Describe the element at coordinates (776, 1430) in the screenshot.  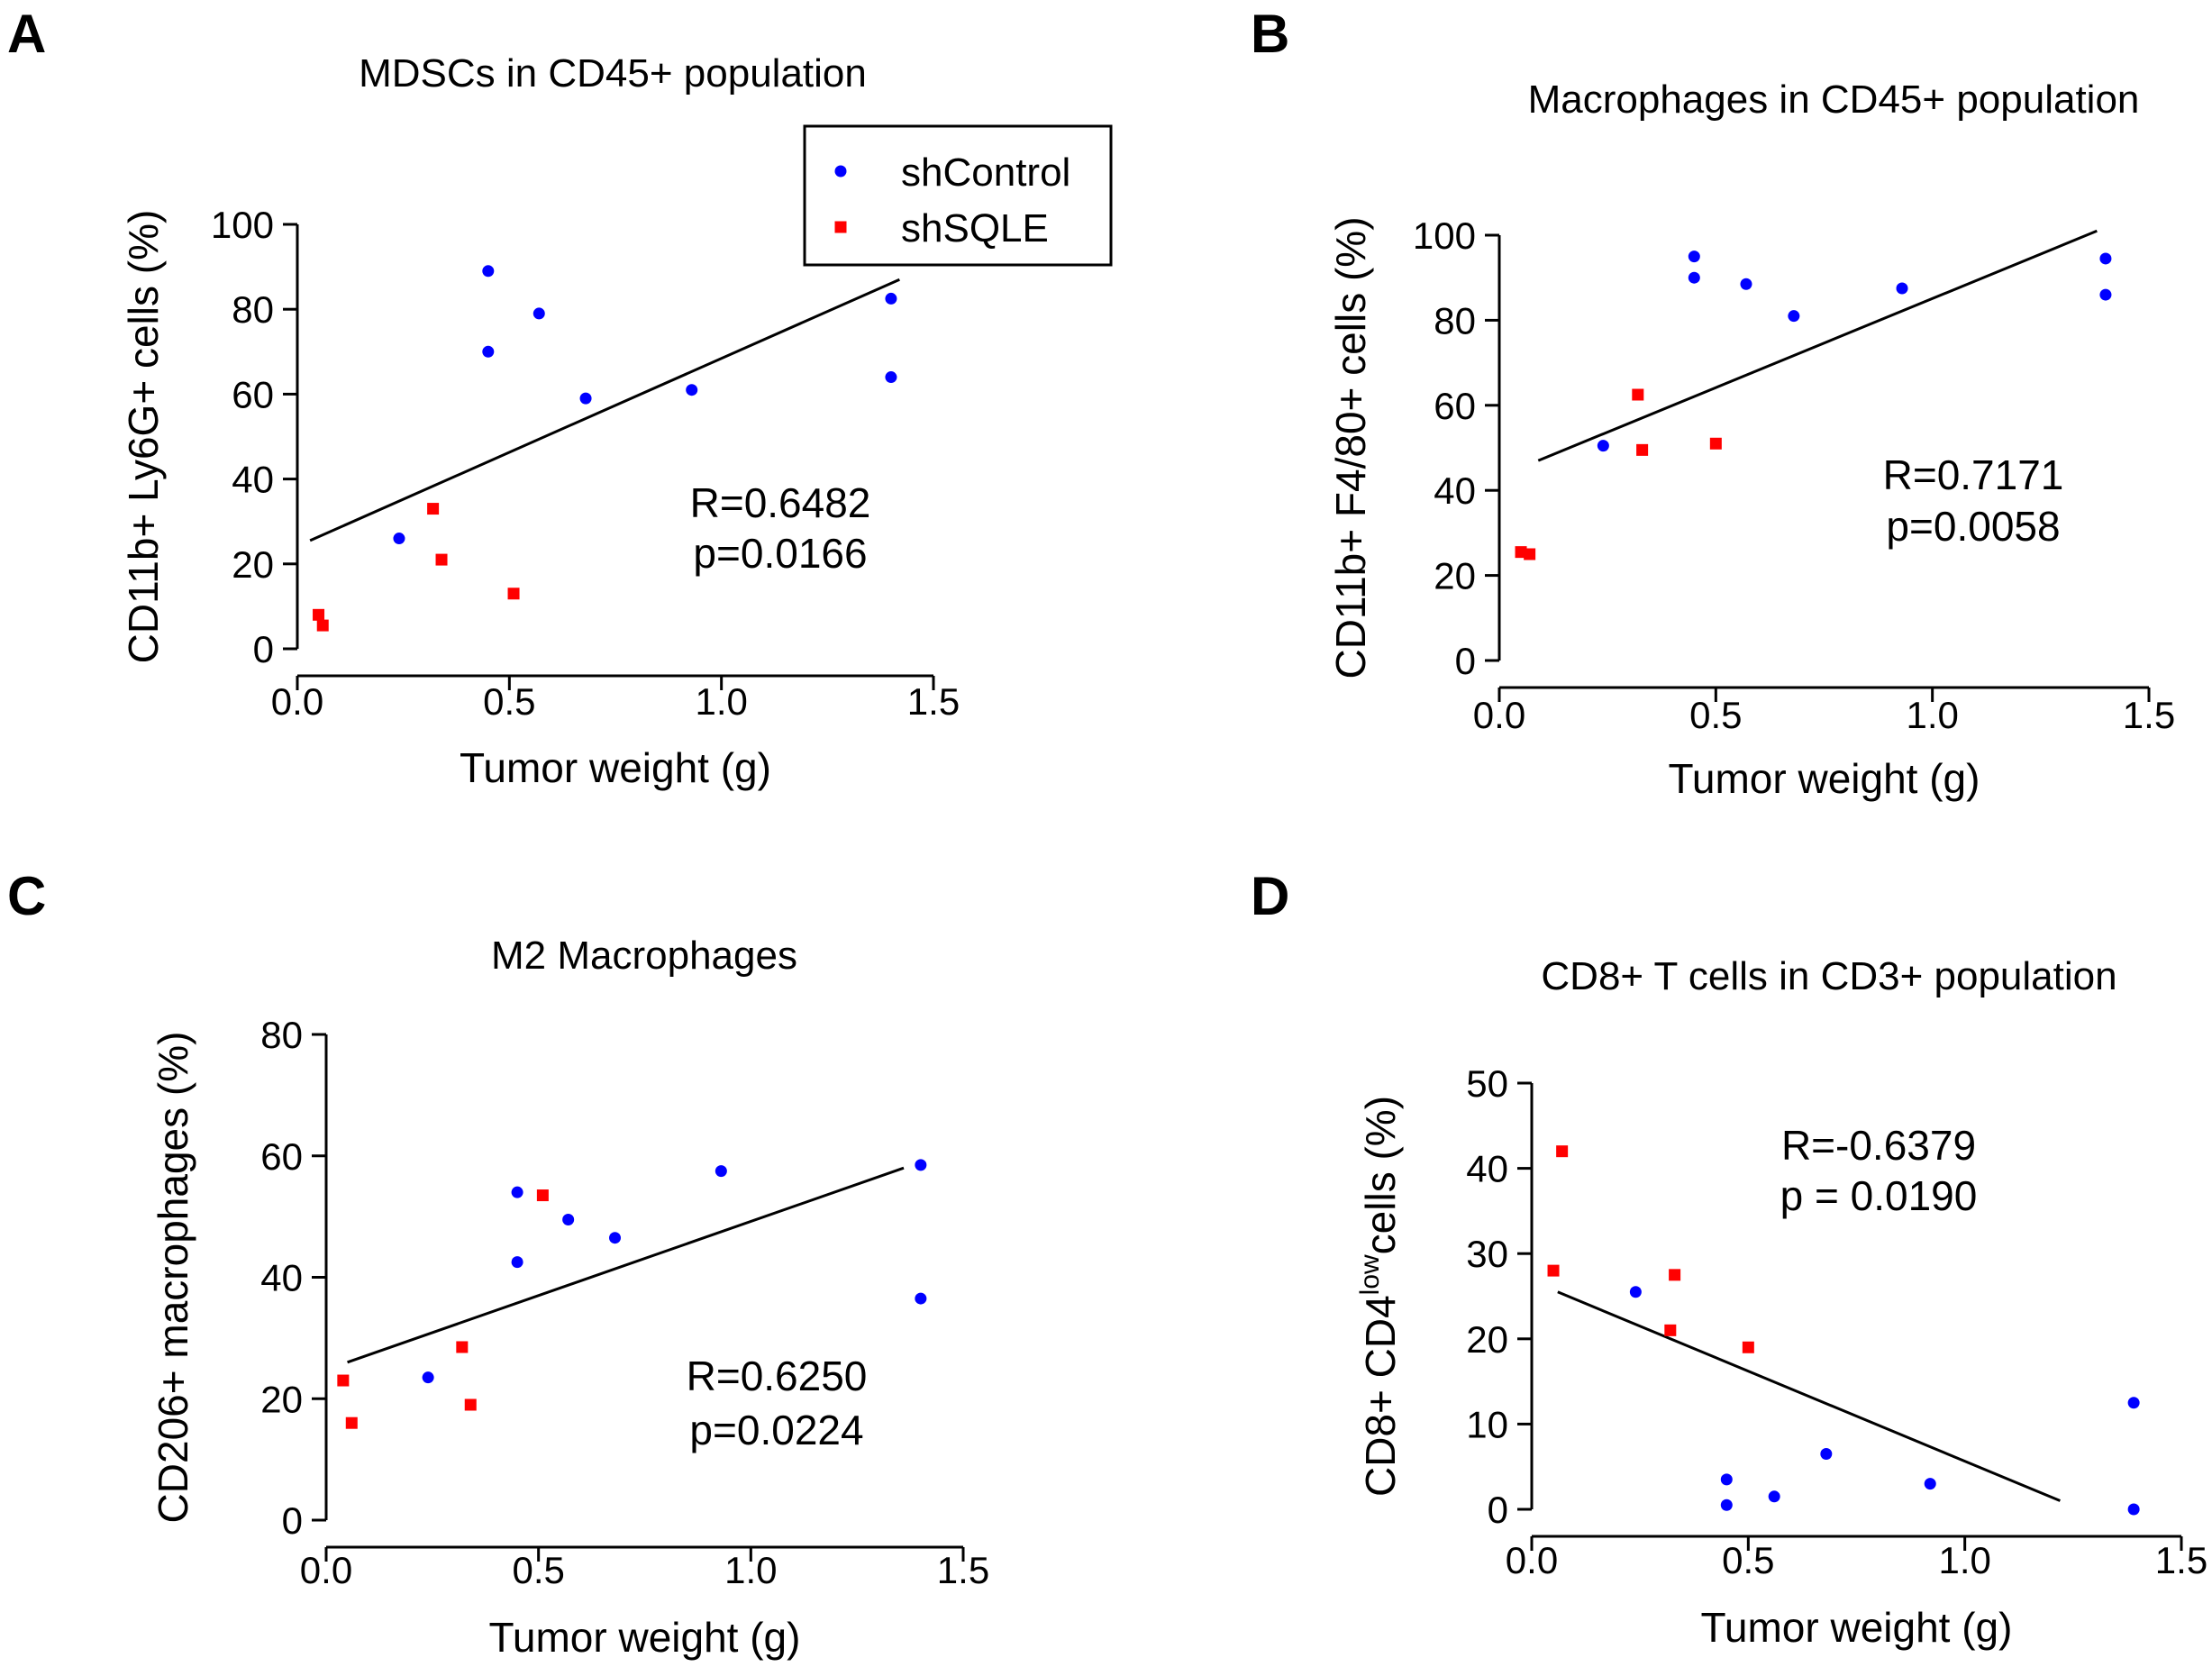
I see `p-value-label: p=0.0224` at that location.